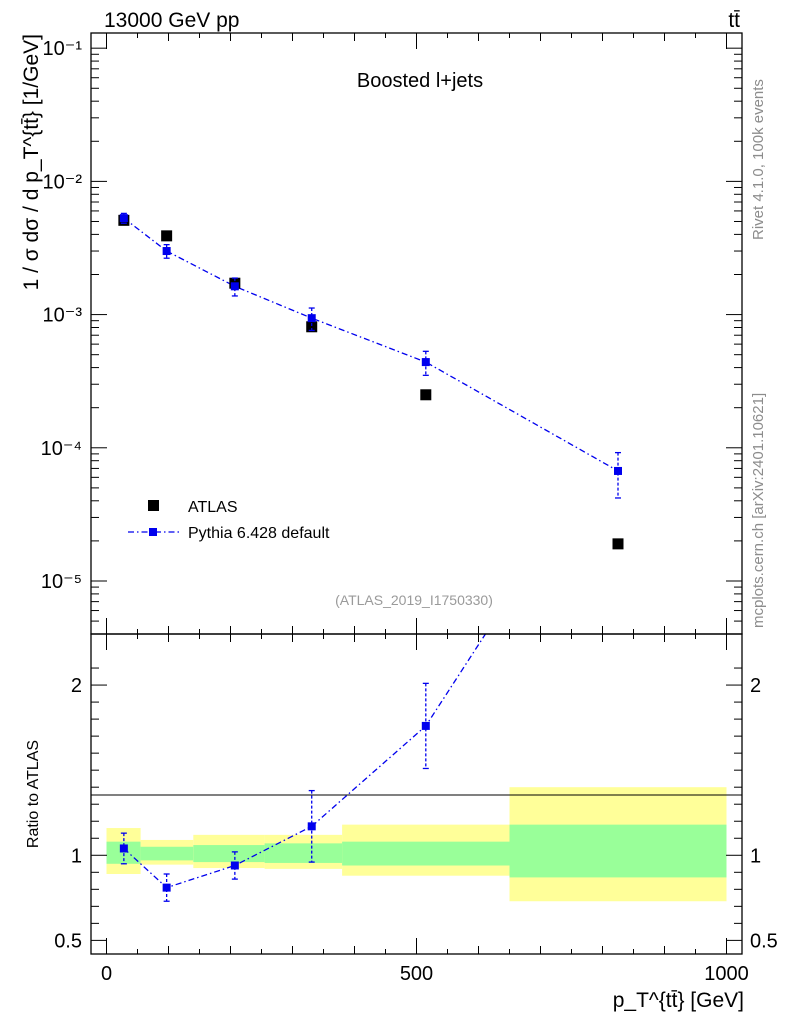  I want to click on chart-title: Boosted l+jets, so click(420, 81).